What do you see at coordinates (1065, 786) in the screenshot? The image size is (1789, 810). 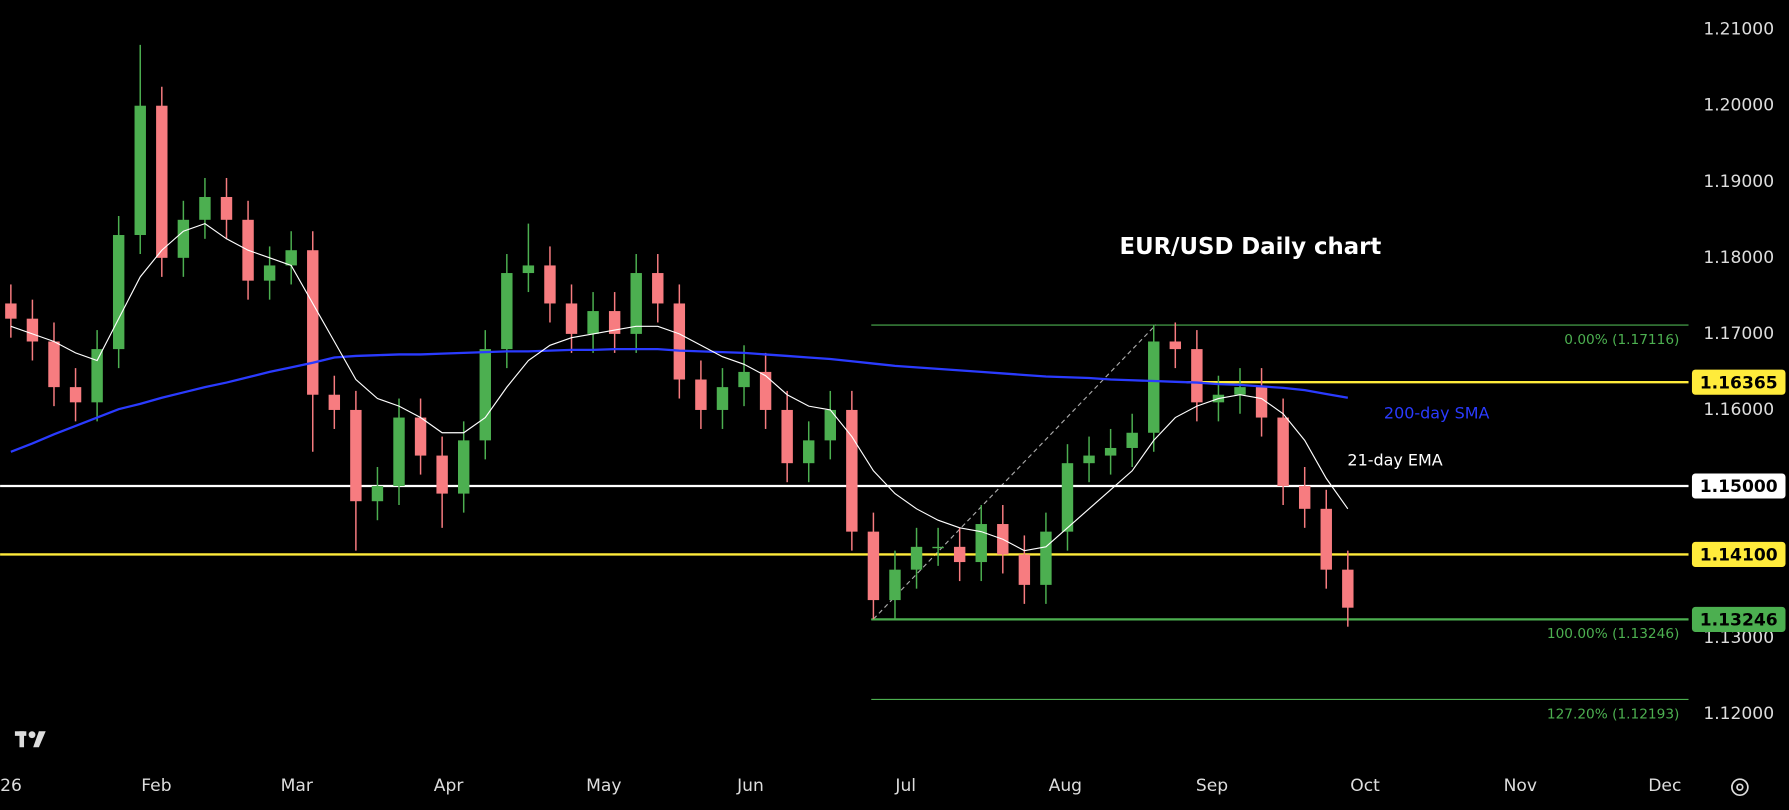 I see `x-tick-label: Aug` at bounding box center [1065, 786].